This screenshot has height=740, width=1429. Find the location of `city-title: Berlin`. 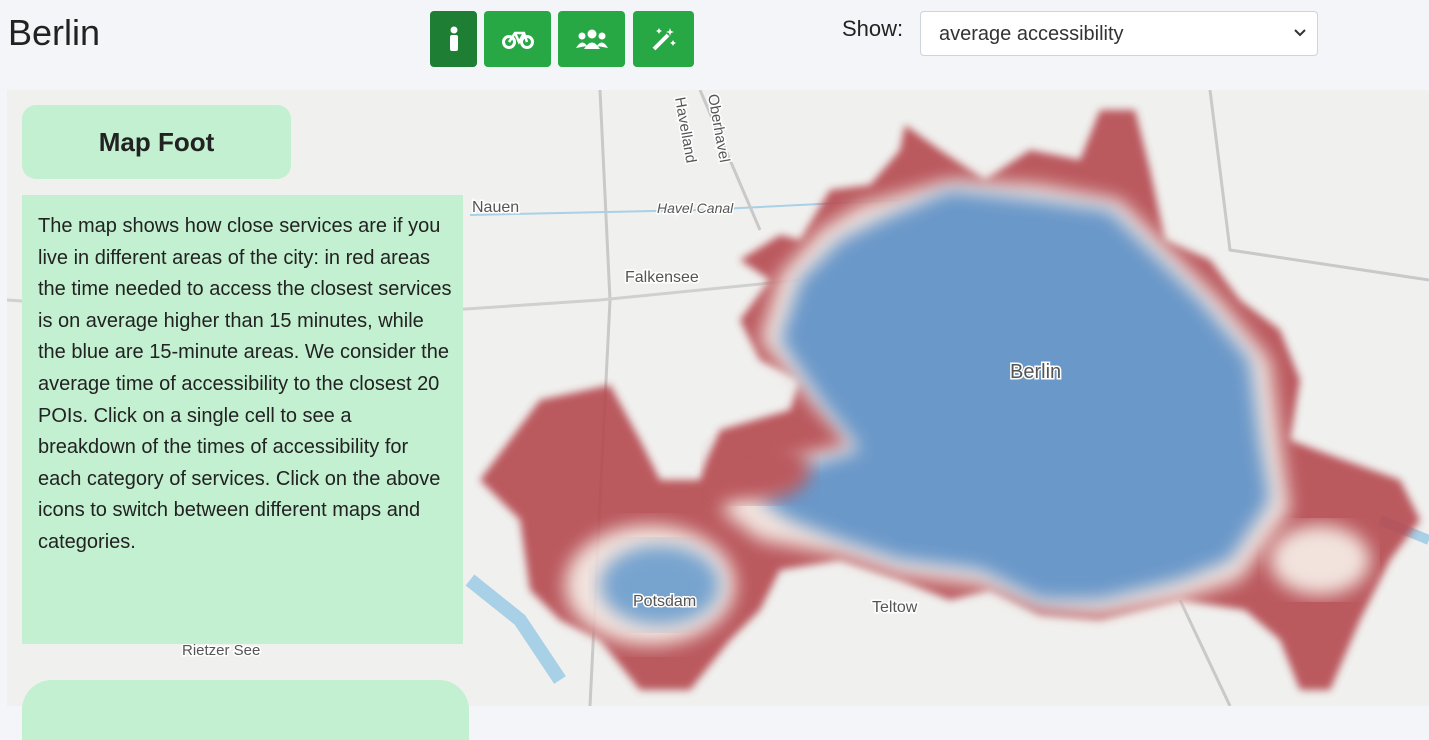

city-title: Berlin is located at coordinates (54, 32).